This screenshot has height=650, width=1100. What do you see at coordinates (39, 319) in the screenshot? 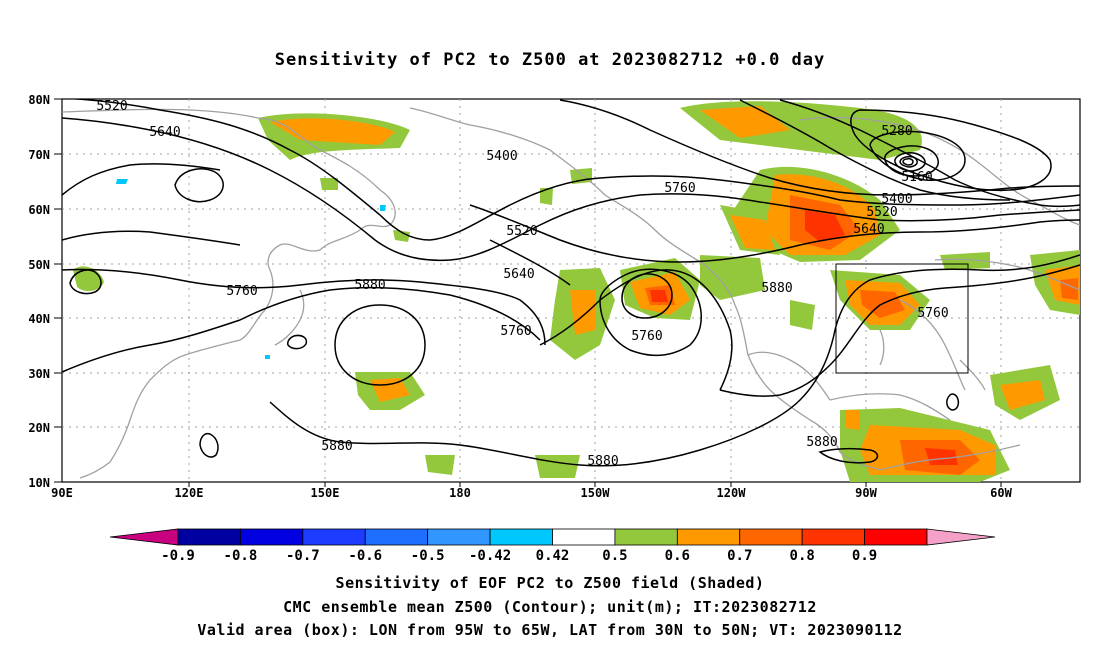
I see `lat-label: 40N` at bounding box center [39, 319].